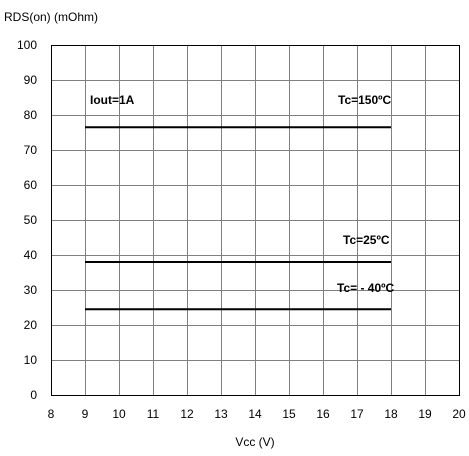 The width and height of the screenshot is (469, 456). I want to click on y-tick-label: 80, so click(31, 115).